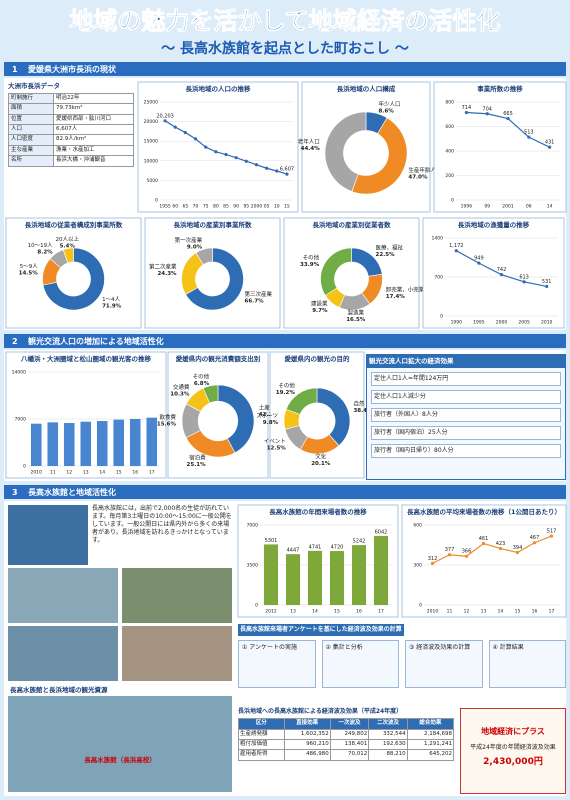 The image size is (570, 800). What do you see at coordinates (484, 539) in the screenshot?
I see `data-label: 461` at bounding box center [484, 539].